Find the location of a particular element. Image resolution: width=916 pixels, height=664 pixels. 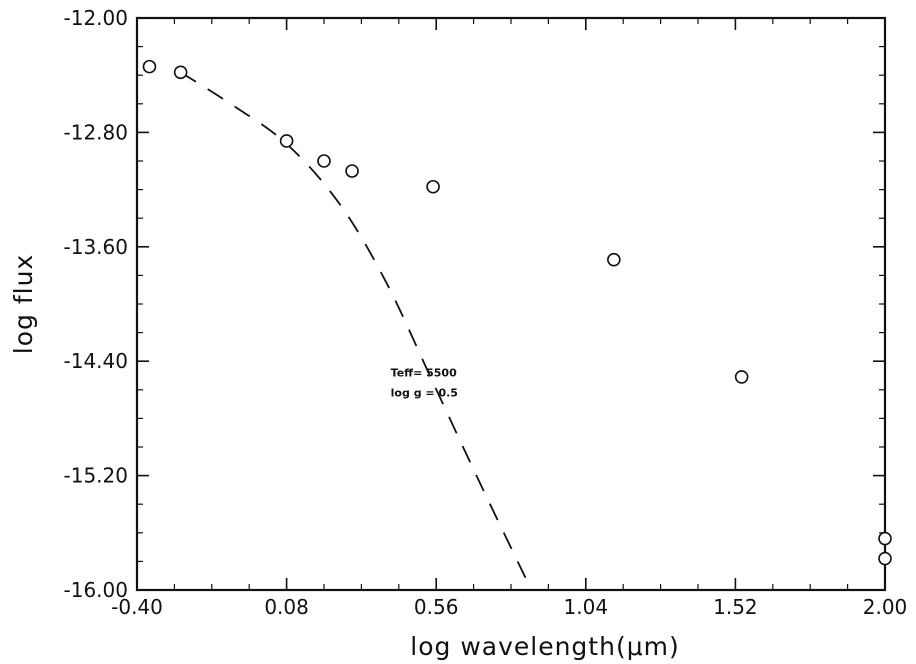

y-tick-label: -13.60 is located at coordinates (96, 247).